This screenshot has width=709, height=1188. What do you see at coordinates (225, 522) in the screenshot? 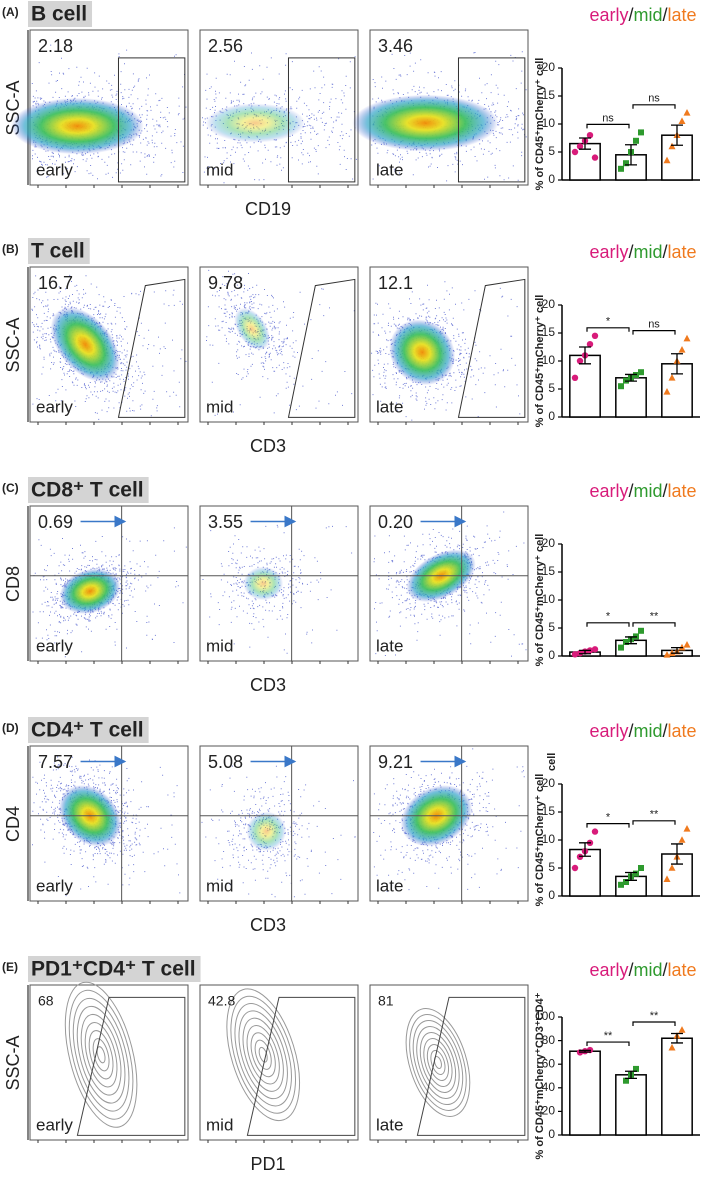
I see `gate-percentage: 3.55` at bounding box center [225, 522].